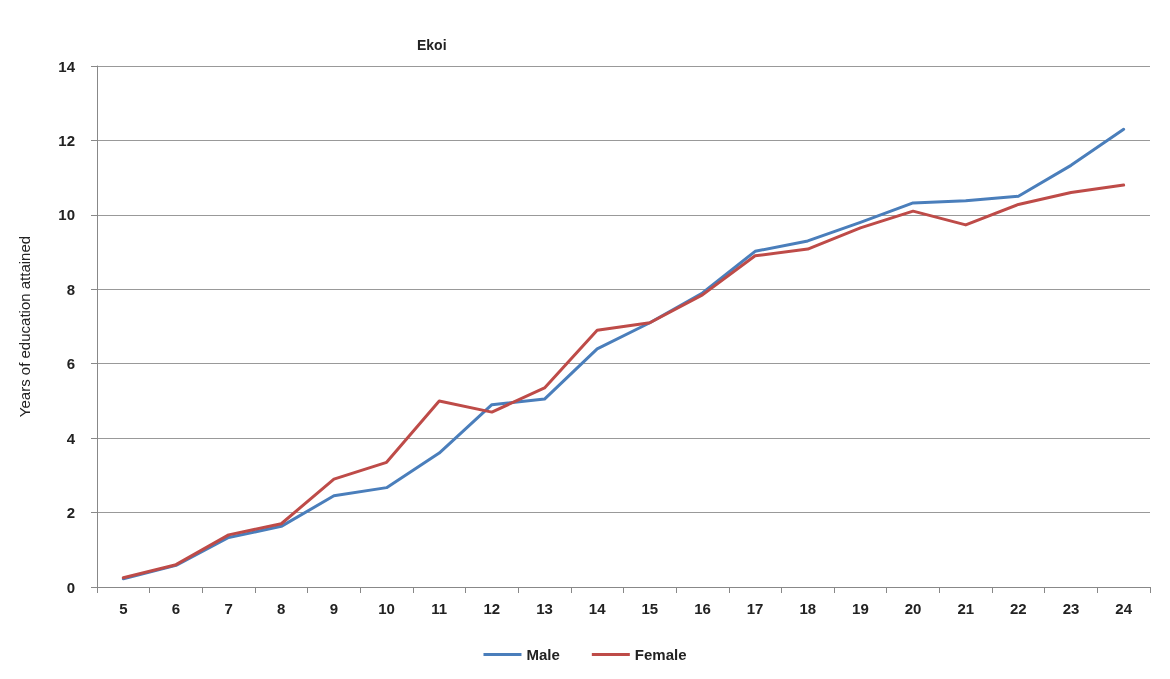 Image resolution: width=1170 pixels, height=679 pixels. Describe the element at coordinates (24, 326) in the screenshot. I see `y-axis-title: Years of education attained` at that location.